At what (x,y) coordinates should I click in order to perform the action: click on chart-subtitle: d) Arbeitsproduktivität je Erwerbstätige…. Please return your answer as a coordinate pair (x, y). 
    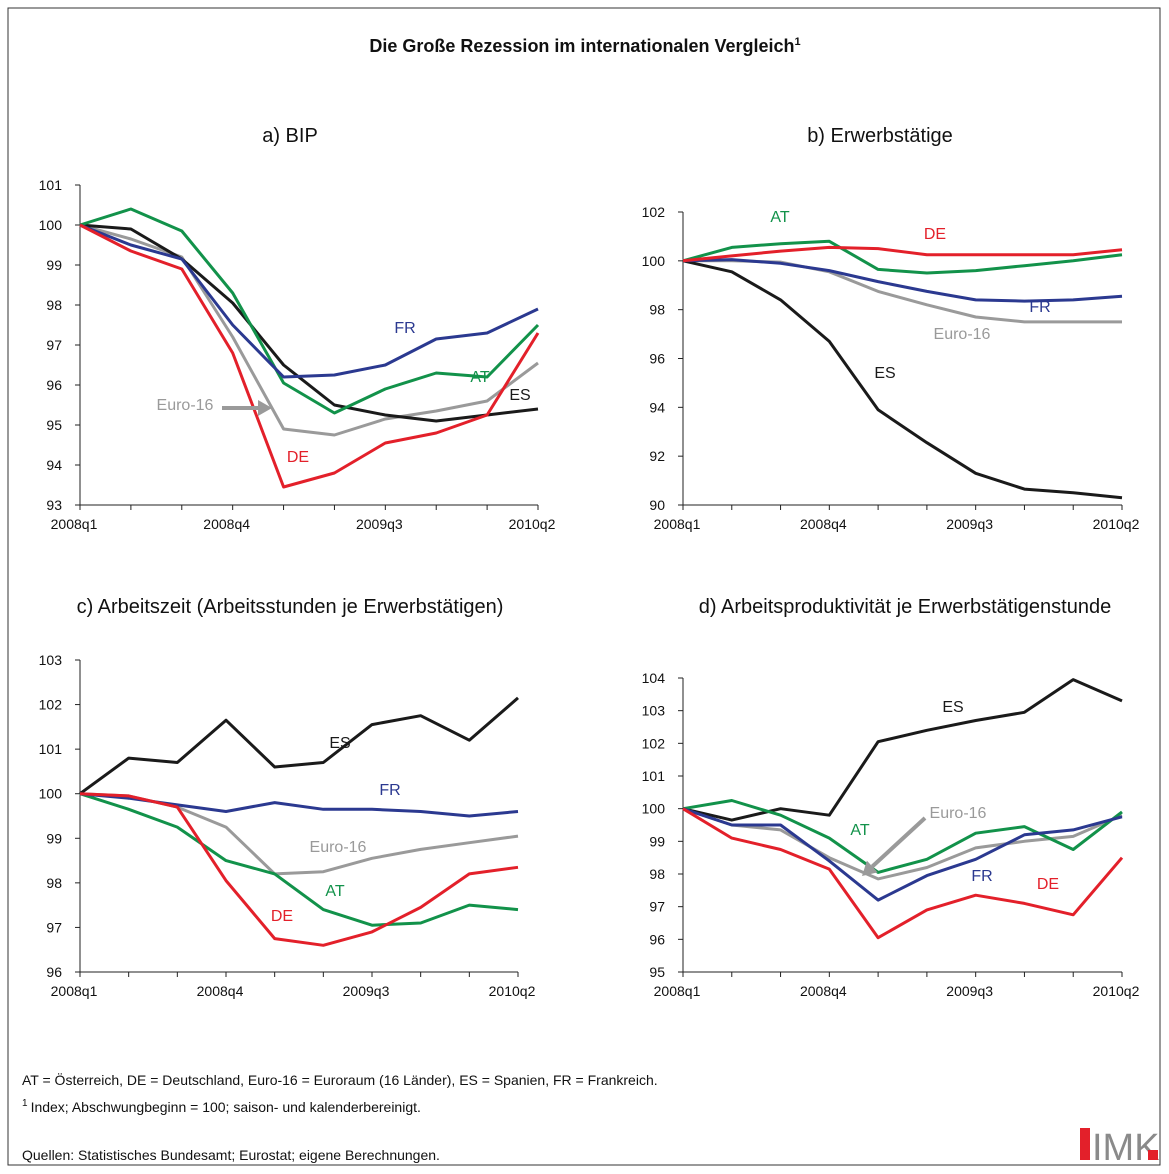
    Looking at the image, I should click on (905, 607).